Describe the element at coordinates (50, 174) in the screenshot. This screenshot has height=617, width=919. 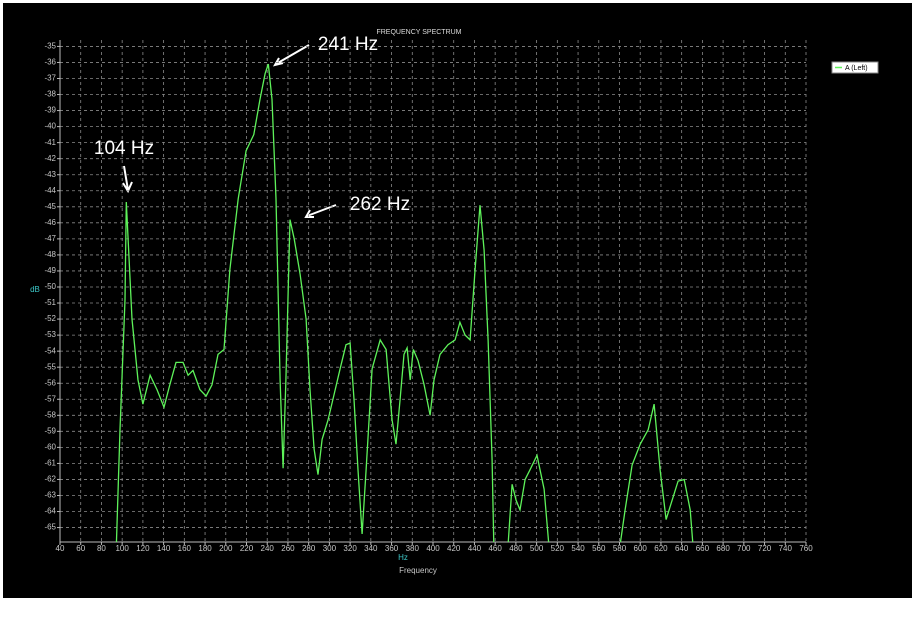
I see `y-tick-label: -43` at that location.